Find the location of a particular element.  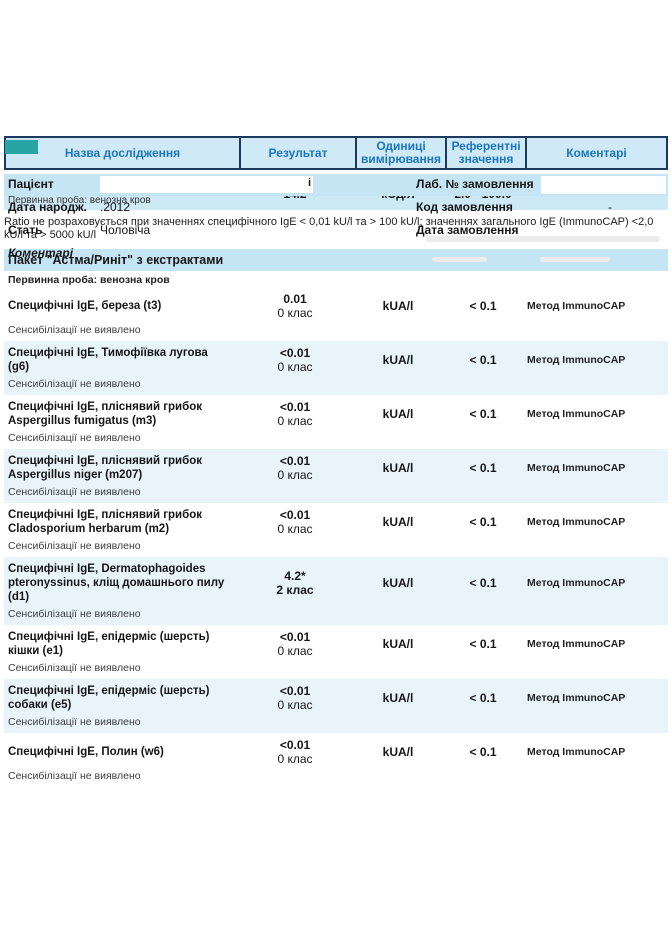

total-ige-sample: Первинна проба: венозна кров is located at coordinates (79, 200).